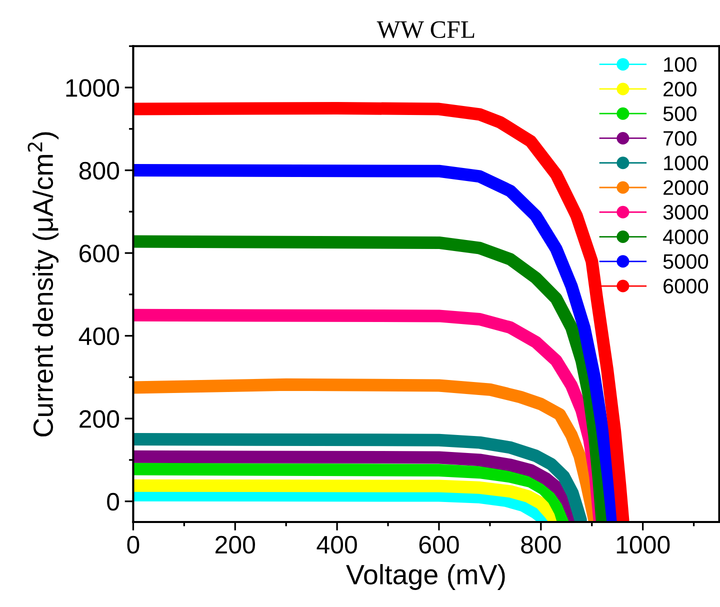 Image resolution: width=720 pixels, height=607 pixels. What do you see at coordinates (680, 138) in the screenshot?
I see `legend-label: 700` at bounding box center [680, 138].